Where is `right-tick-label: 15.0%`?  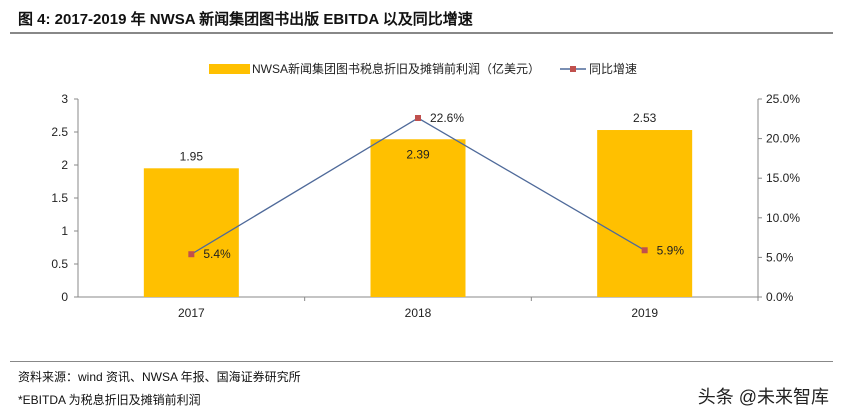 right-tick-label: 15.0% is located at coordinates (783, 178).